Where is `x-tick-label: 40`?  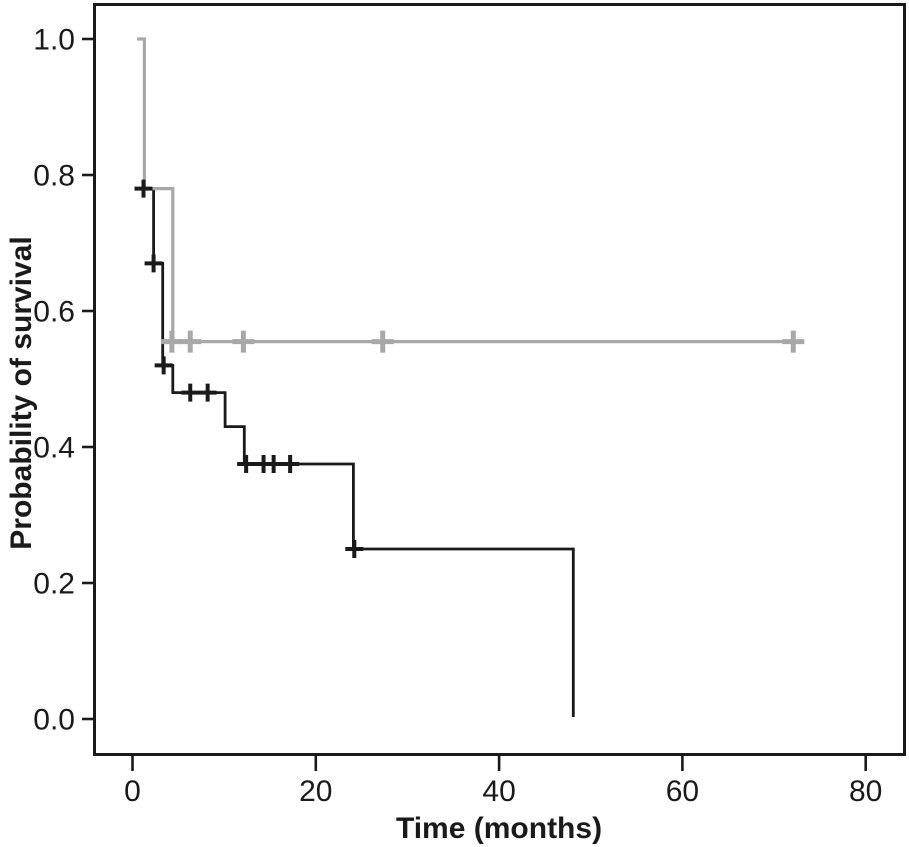 x-tick-label: 40 is located at coordinates (498, 791).